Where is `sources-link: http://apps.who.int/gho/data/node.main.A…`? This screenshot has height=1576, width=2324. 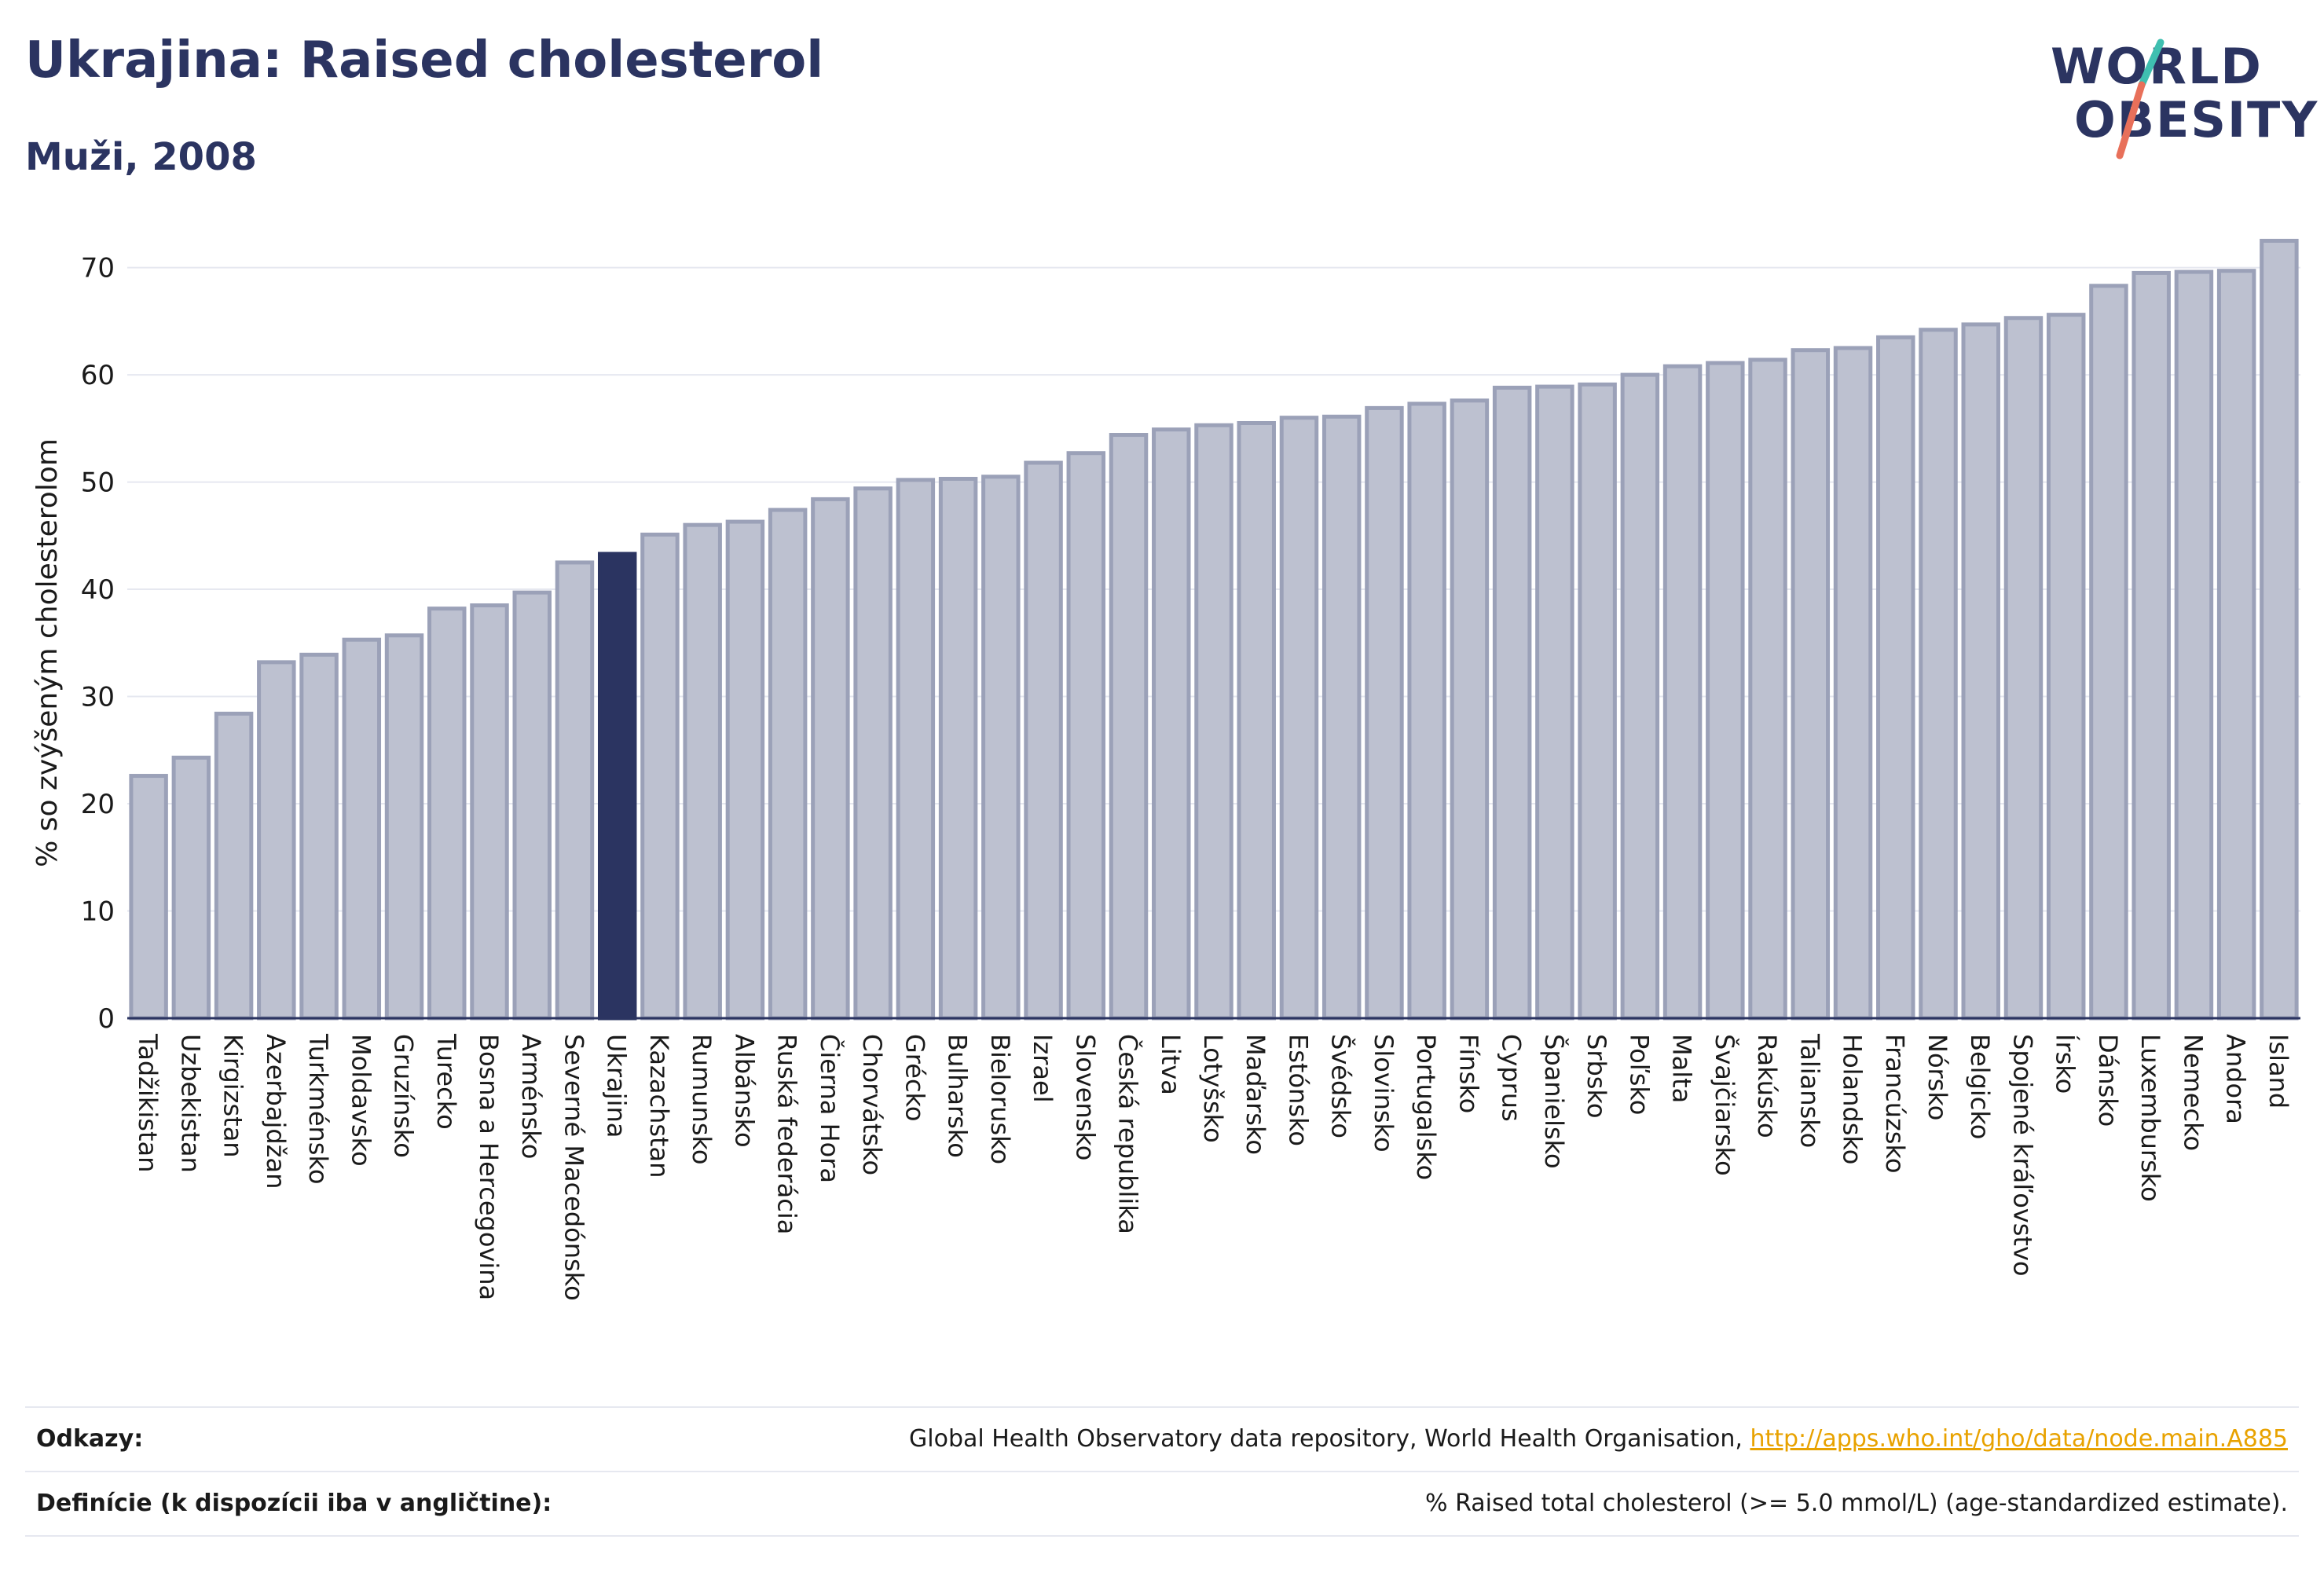
sources-link: http://apps.who.int/gho/data/node.main.A… is located at coordinates (2019, 1439).